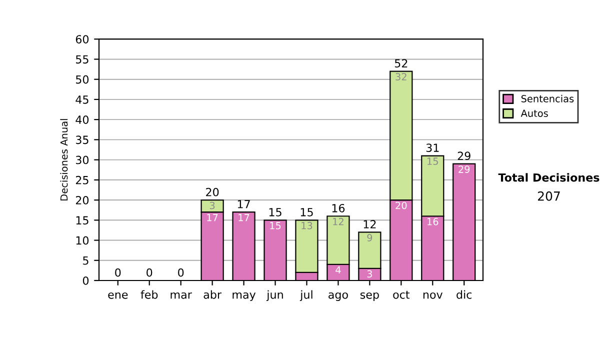 The image size is (600, 340). I want to click on y-tick-label: 40, so click(82, 120).